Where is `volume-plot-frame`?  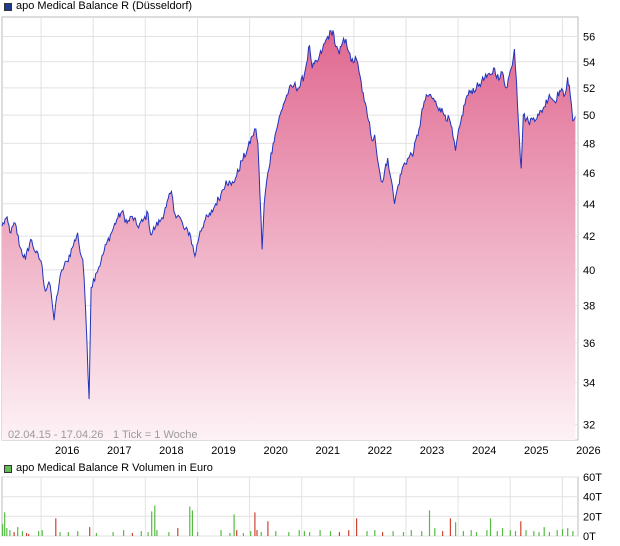
volume-plot-frame is located at coordinates (290, 506).